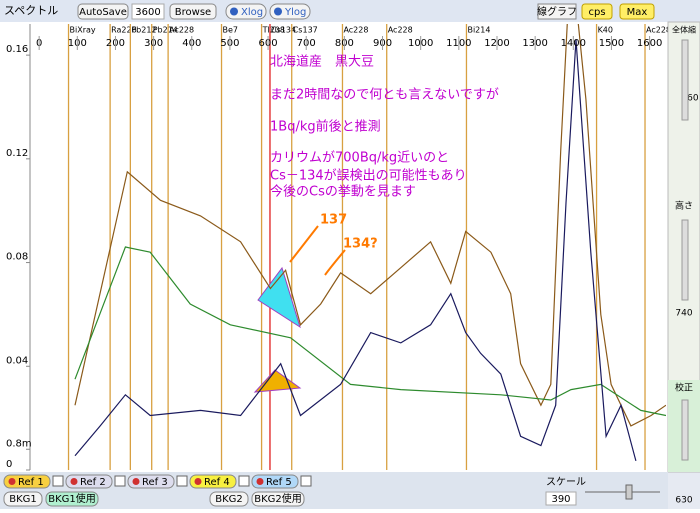 The width and height of the screenshot is (700, 513). I want to click on graph-mode-button, so click(557, 11).